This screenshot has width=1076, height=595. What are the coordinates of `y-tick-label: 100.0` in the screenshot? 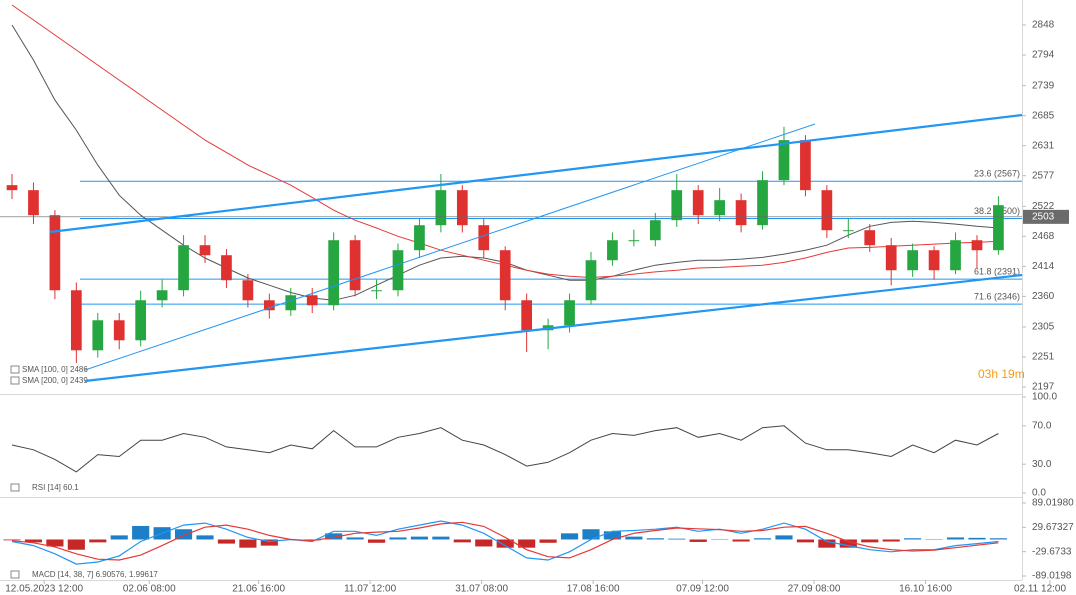 It's located at (1044, 397).